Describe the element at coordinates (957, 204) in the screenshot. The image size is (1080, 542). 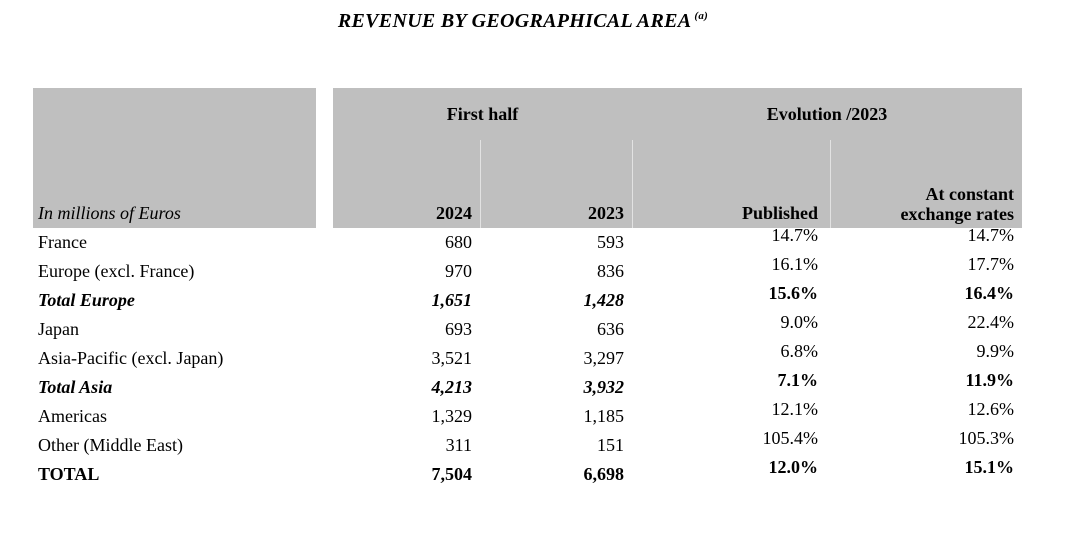
I see `column-header-constant-rates: At constant exchange rates` at that location.